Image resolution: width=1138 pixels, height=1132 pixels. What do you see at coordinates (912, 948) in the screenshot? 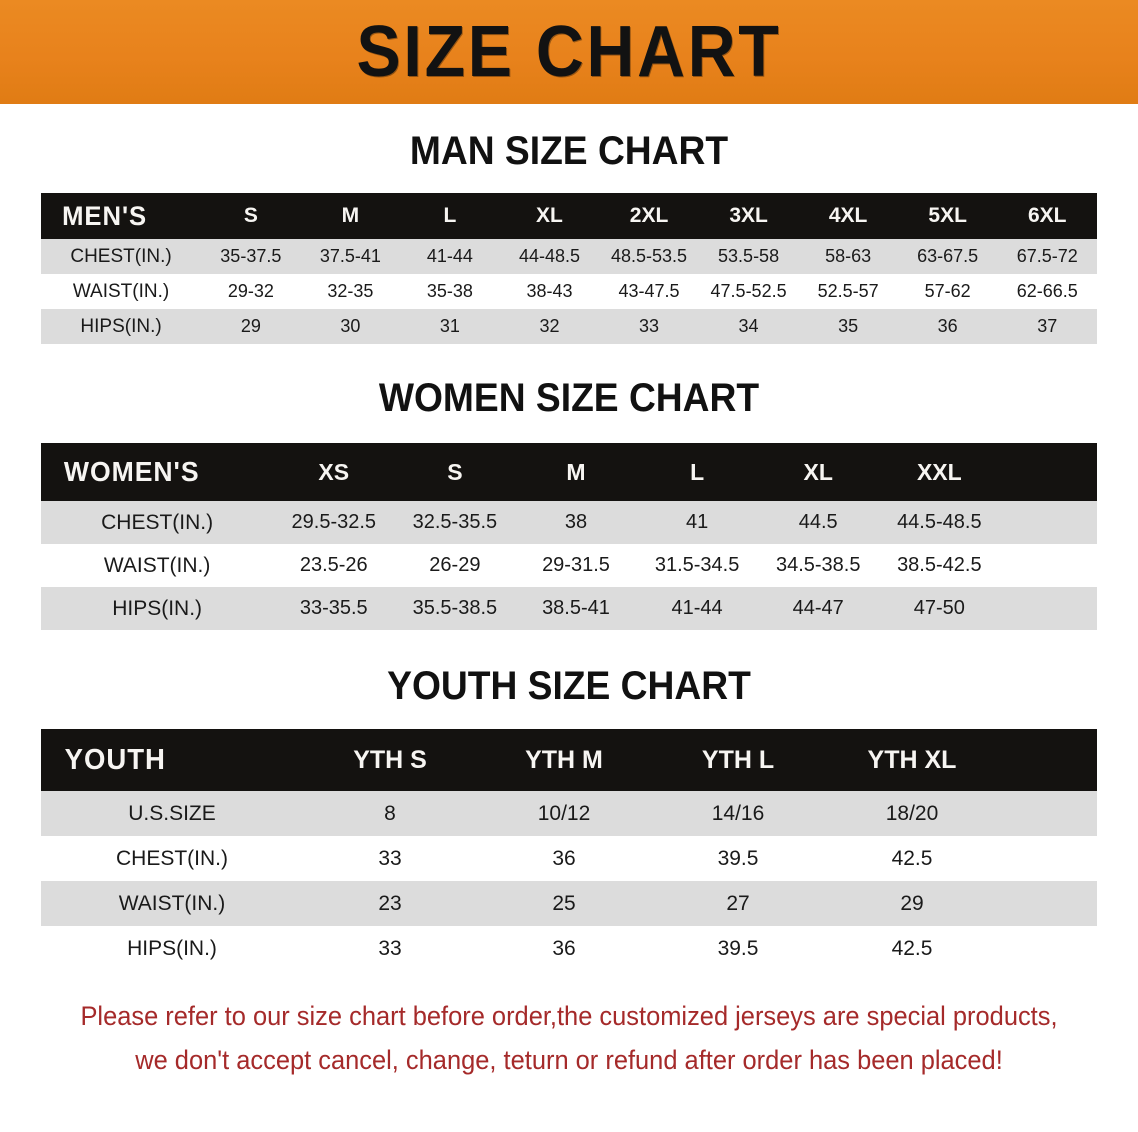
I see `youth-hips-xl: 42.5` at bounding box center [912, 948].